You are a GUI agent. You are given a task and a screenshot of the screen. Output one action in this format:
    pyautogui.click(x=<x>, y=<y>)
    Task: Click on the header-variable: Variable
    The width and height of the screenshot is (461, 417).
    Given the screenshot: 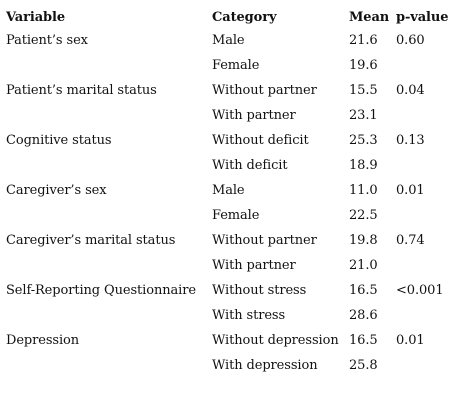 What is the action you would take?
    pyautogui.click(x=36, y=17)
    